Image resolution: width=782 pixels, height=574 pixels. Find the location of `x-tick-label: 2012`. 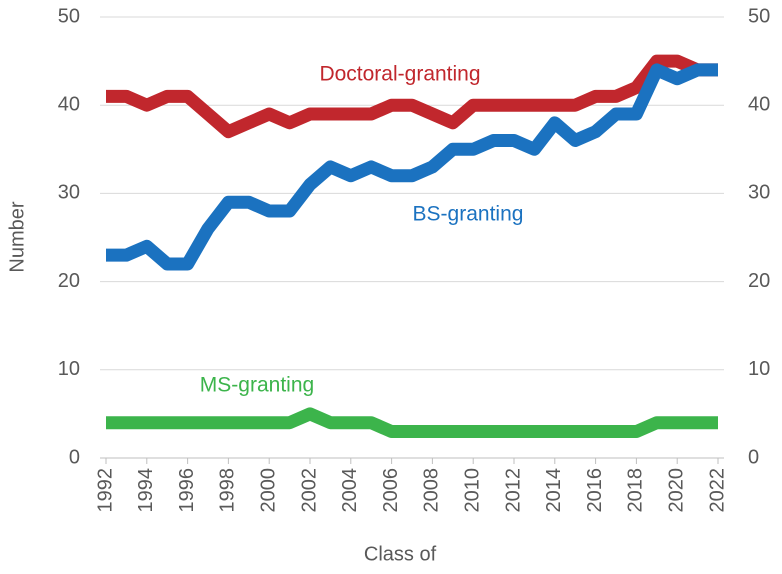

x-tick-label: 2012 is located at coordinates (513, 490).